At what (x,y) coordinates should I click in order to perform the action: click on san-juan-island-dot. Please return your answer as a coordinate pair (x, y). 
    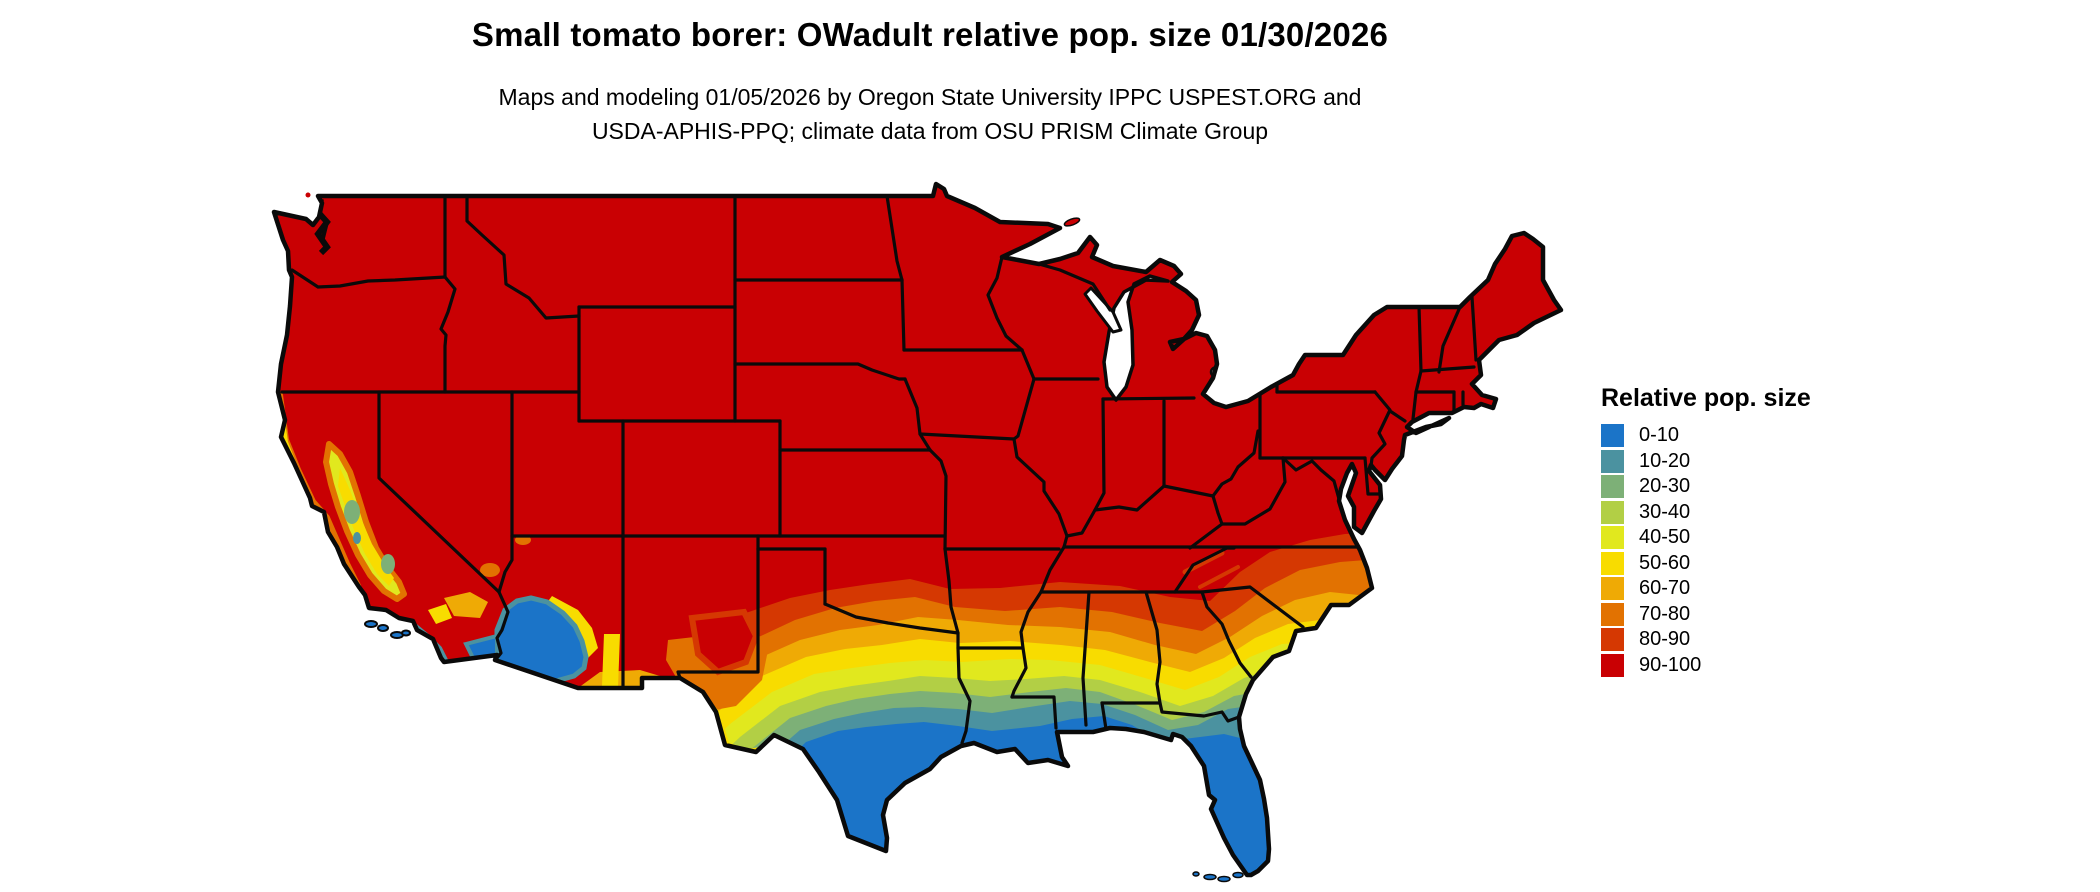
    Looking at the image, I should click on (308, 195).